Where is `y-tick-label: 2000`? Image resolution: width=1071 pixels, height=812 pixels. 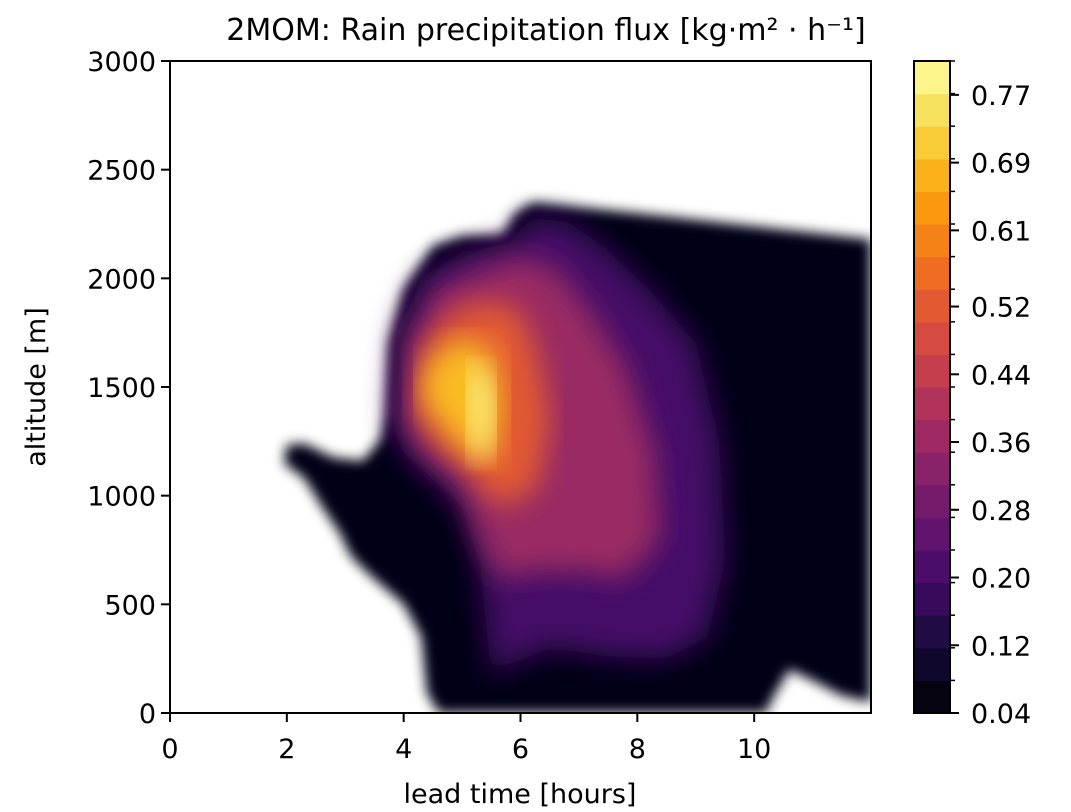 y-tick-label: 2000 is located at coordinates (121, 279).